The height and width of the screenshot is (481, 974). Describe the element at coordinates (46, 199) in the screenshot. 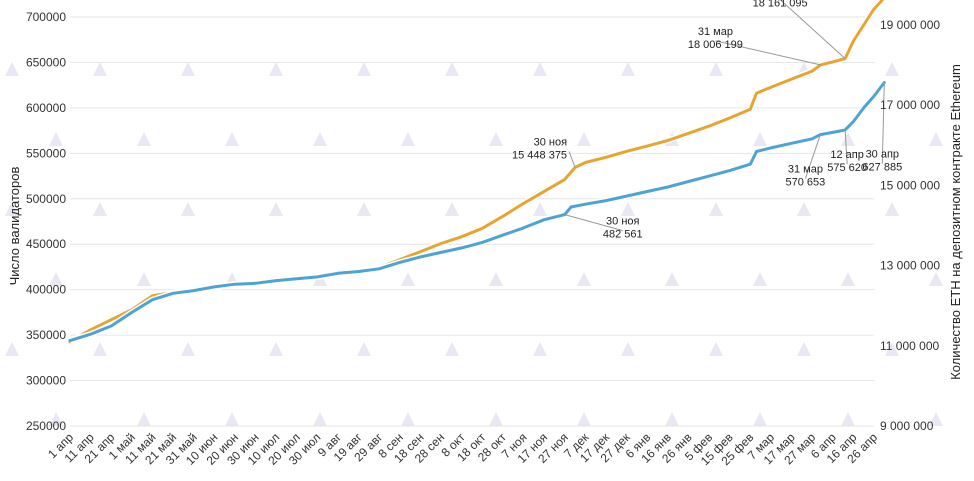

I see `left-tick-label: 500000` at that location.